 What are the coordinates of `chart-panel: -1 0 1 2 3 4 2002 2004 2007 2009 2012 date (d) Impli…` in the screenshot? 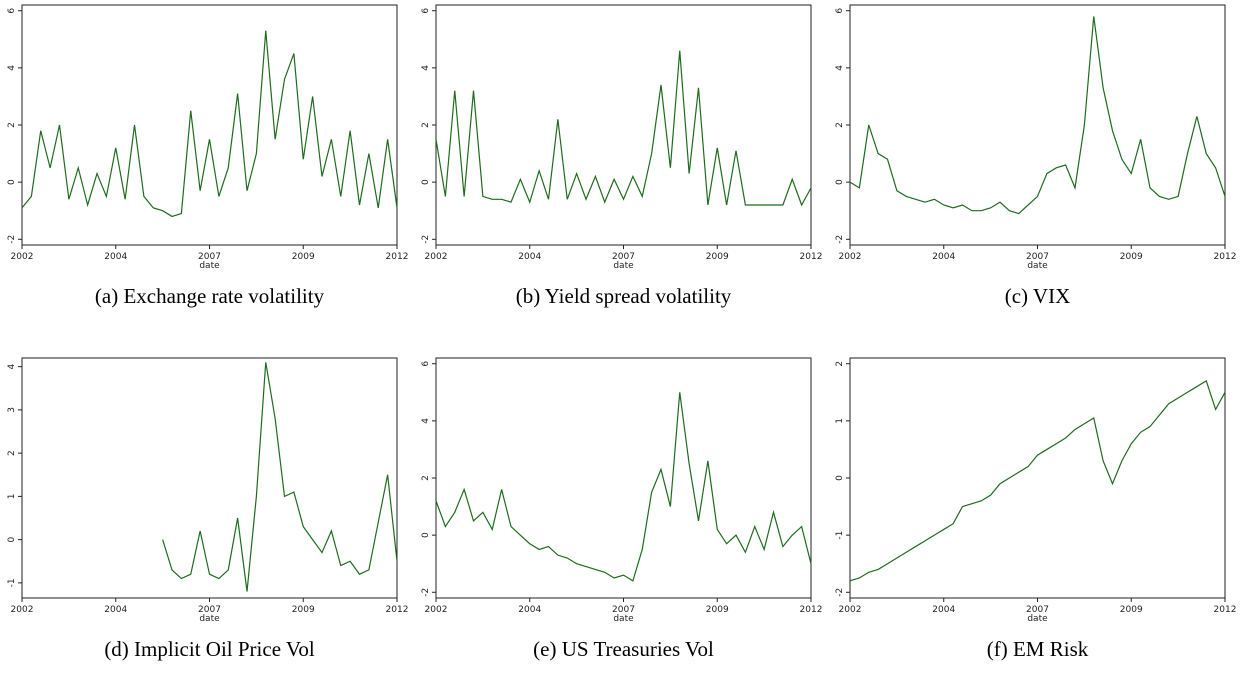 It's located at (208, 509).